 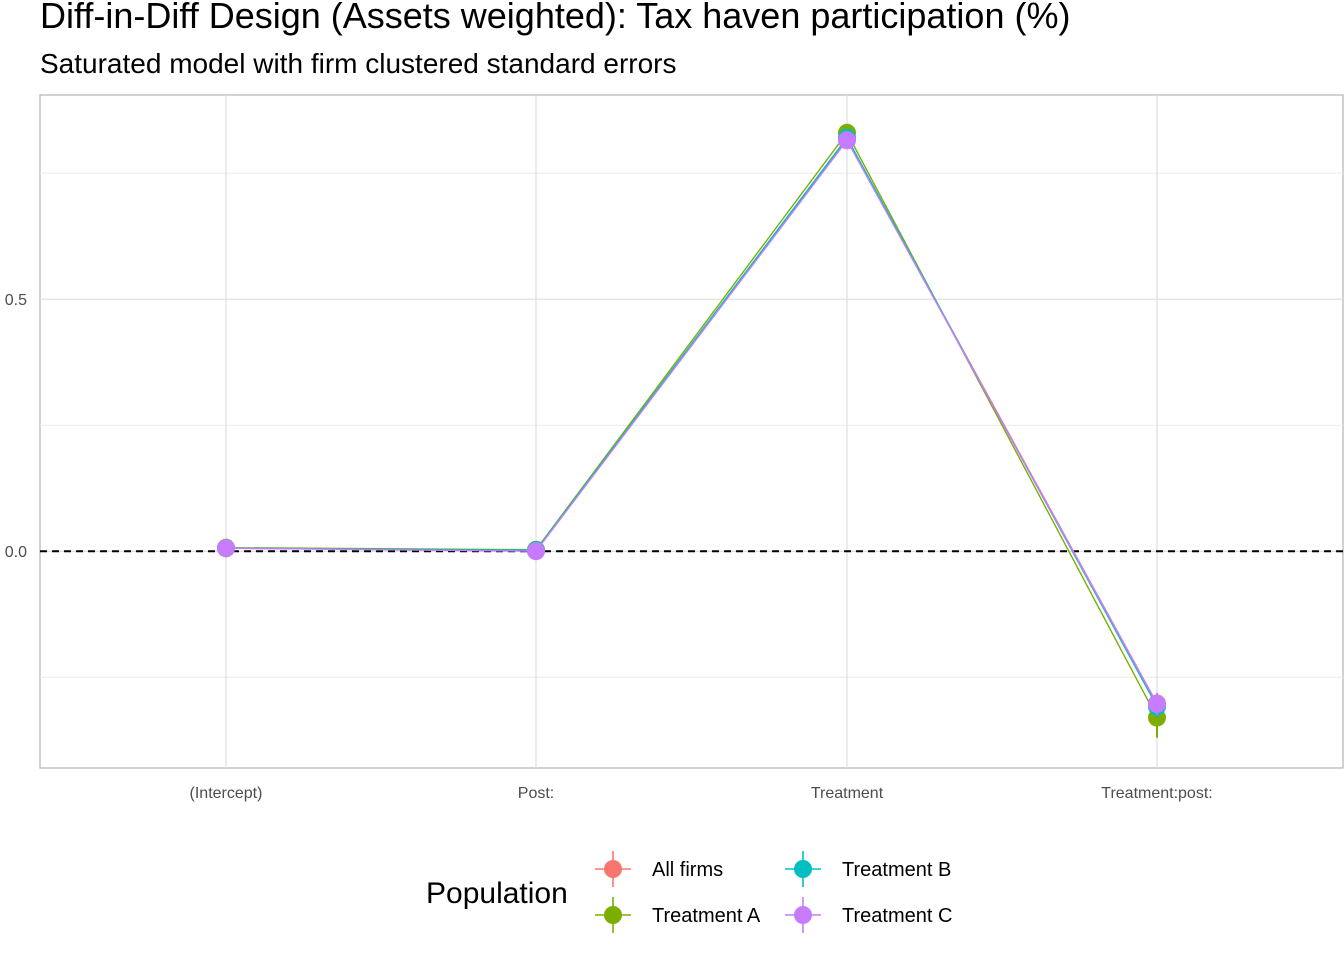 I want to click on legend-item-treatment-b: Treatment B, so click(x=868, y=869).